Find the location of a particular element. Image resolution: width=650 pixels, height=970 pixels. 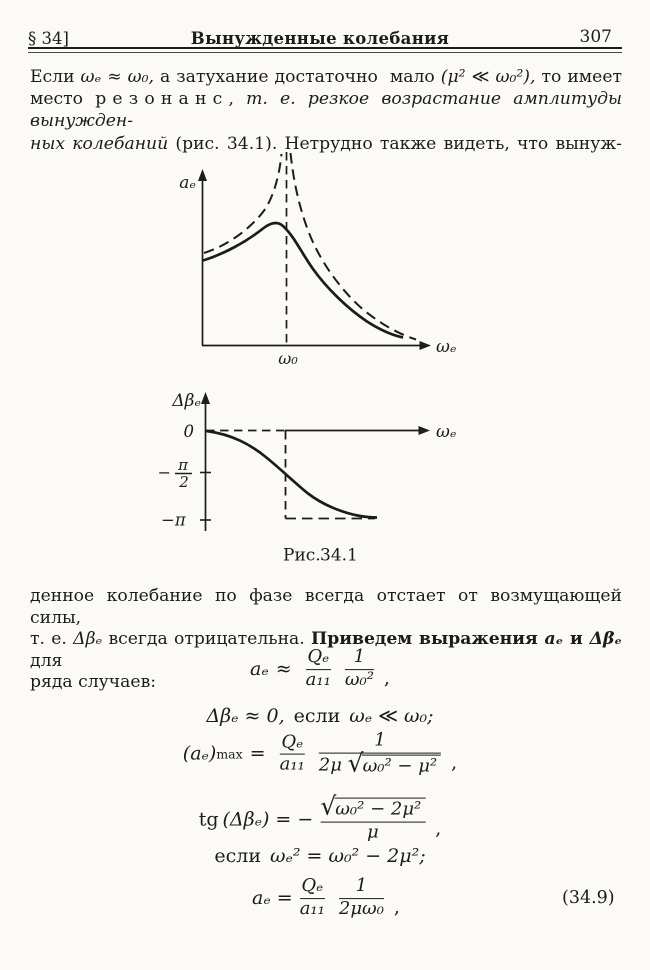

fraction: 1 2μ √ ω₀² − μ² is located at coordinates (380, 753).